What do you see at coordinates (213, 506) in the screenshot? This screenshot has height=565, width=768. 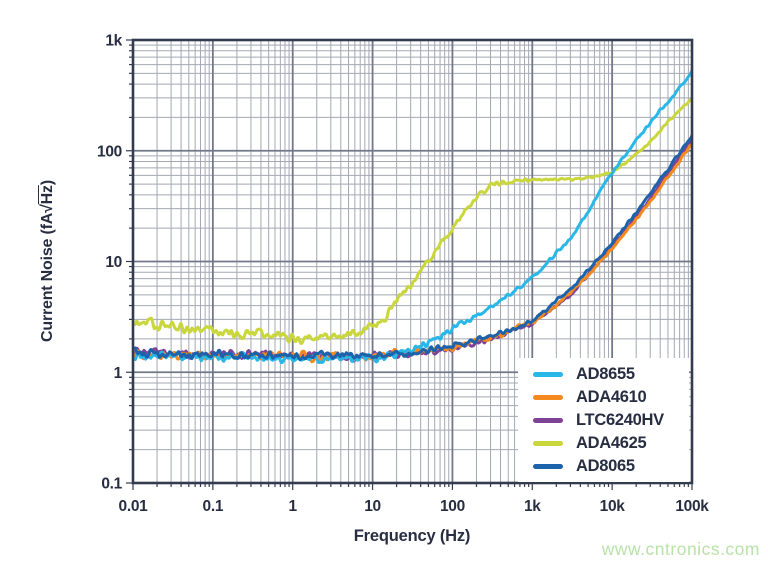 I see `x-tick-label: 0.1` at bounding box center [213, 506].